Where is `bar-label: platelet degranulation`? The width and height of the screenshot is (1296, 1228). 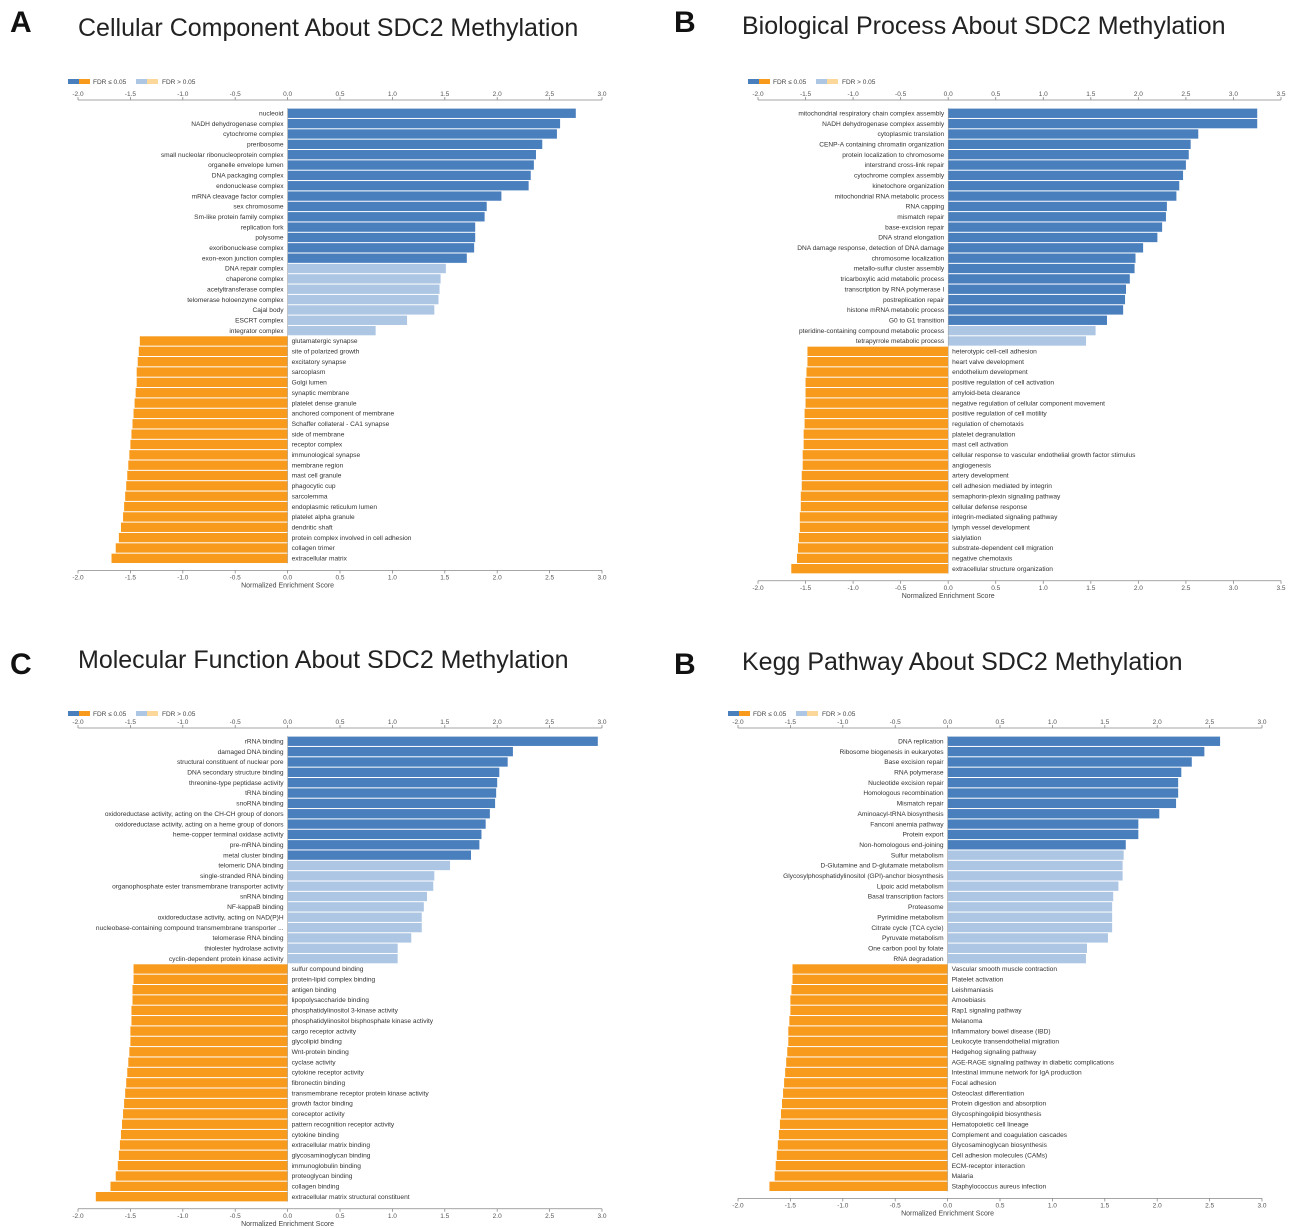 bar-label: platelet degranulation is located at coordinates (983, 434).